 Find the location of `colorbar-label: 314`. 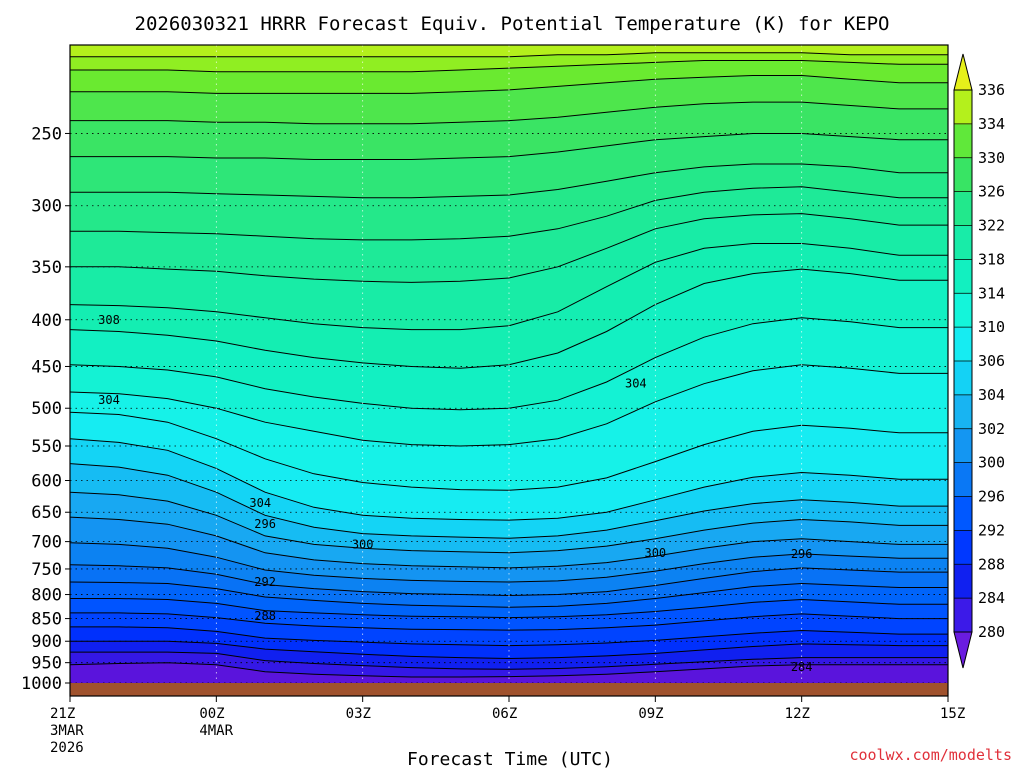

colorbar-label: 314 is located at coordinates (991, 293).